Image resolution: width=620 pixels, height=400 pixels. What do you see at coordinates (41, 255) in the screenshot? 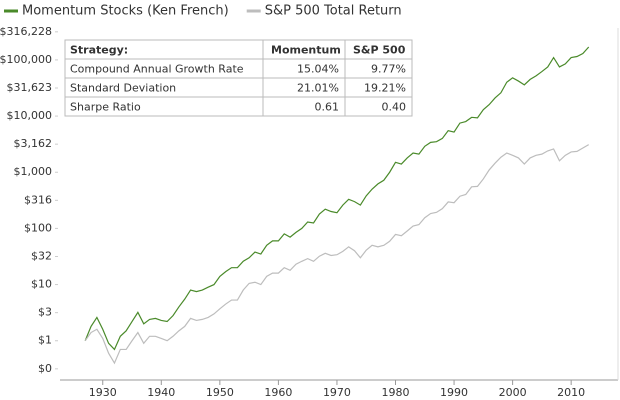
I see `y-tick-label: $32` at bounding box center [41, 255].